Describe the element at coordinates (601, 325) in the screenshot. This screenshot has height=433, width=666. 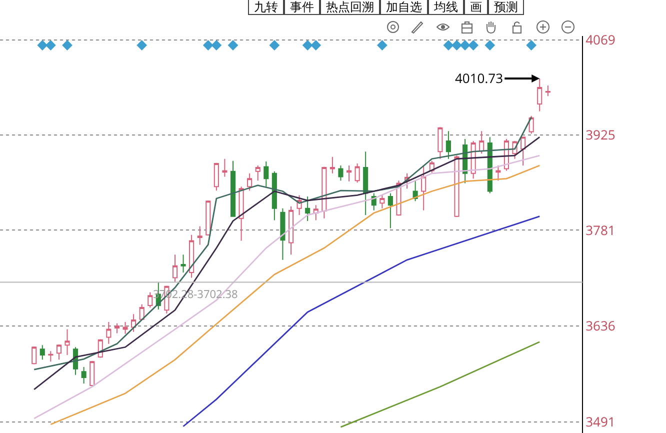
I see `y-tick-label: 3636` at that location.